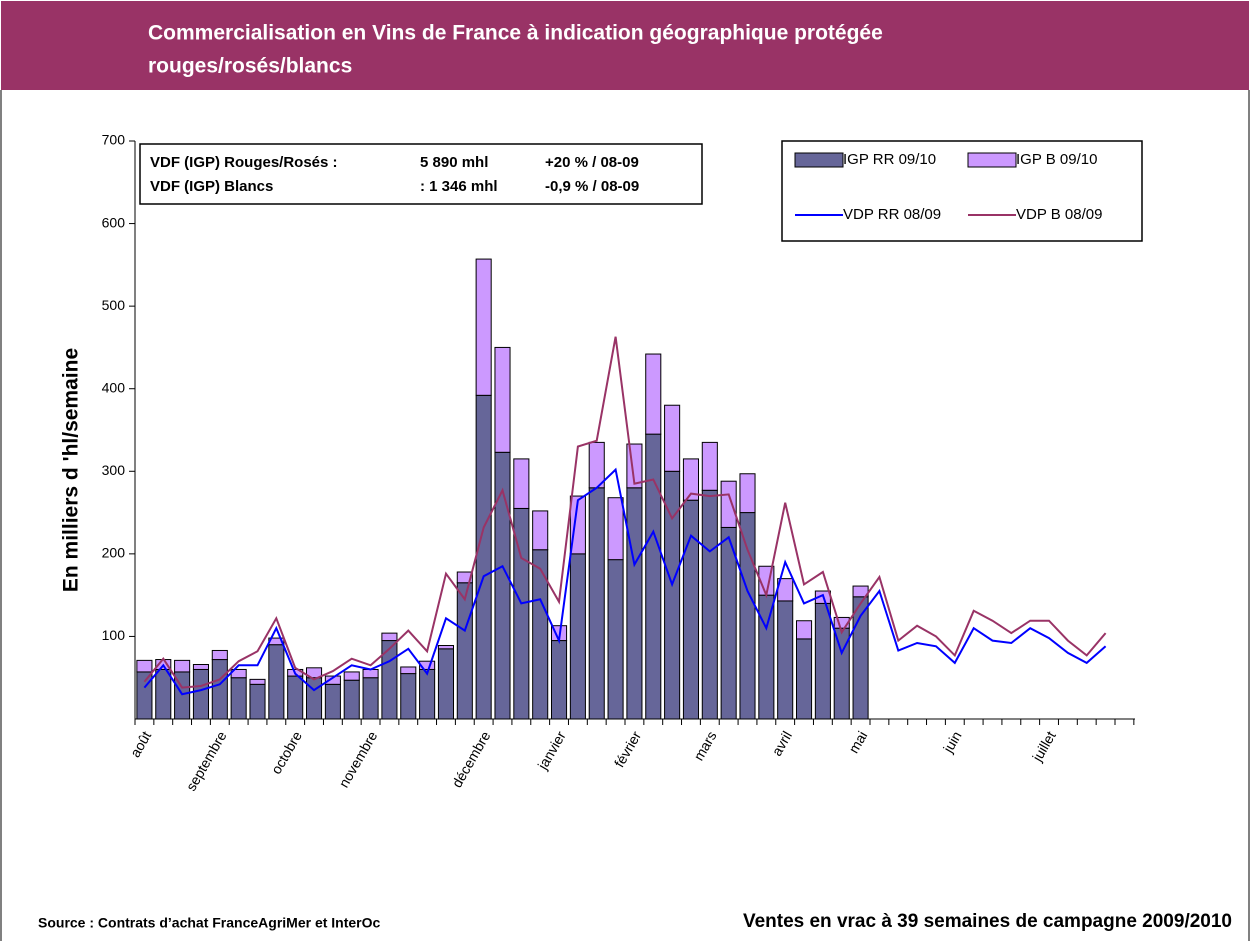 This screenshot has width=1250, height=941. Describe the element at coordinates (1056, 159) in the screenshot. I see `legend-label: IGP B 09/10` at that location.